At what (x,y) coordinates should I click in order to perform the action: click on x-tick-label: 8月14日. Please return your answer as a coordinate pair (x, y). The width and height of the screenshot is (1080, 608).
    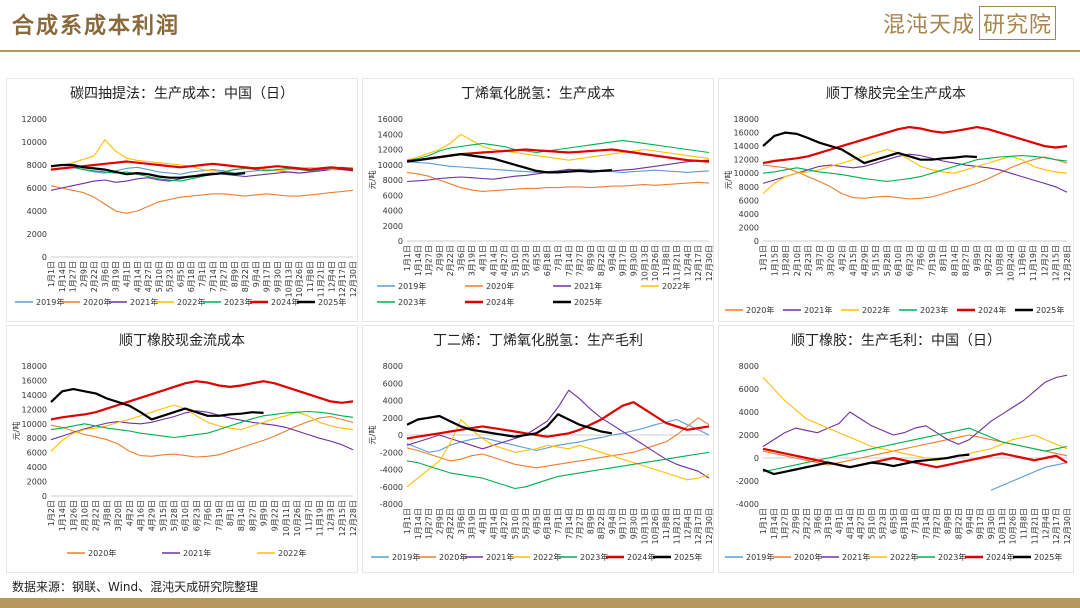
    Looking at the image, I should click on (954, 260).